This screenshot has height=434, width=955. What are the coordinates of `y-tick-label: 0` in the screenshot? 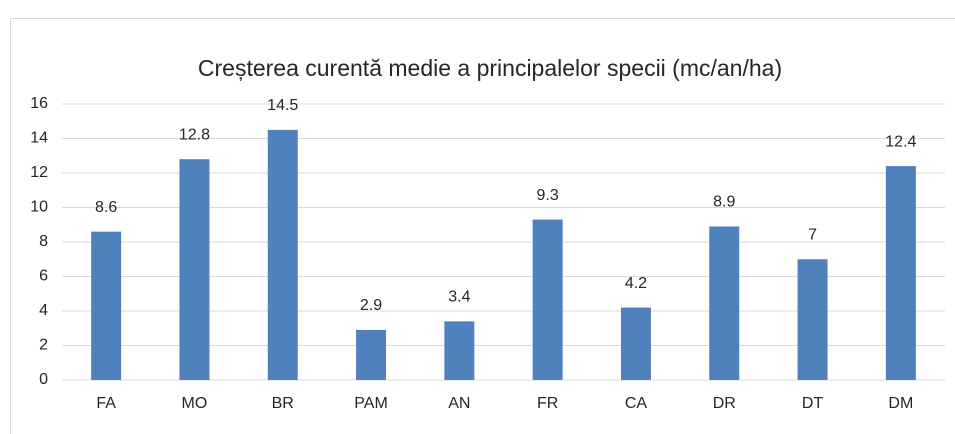 It's located at (43, 379).